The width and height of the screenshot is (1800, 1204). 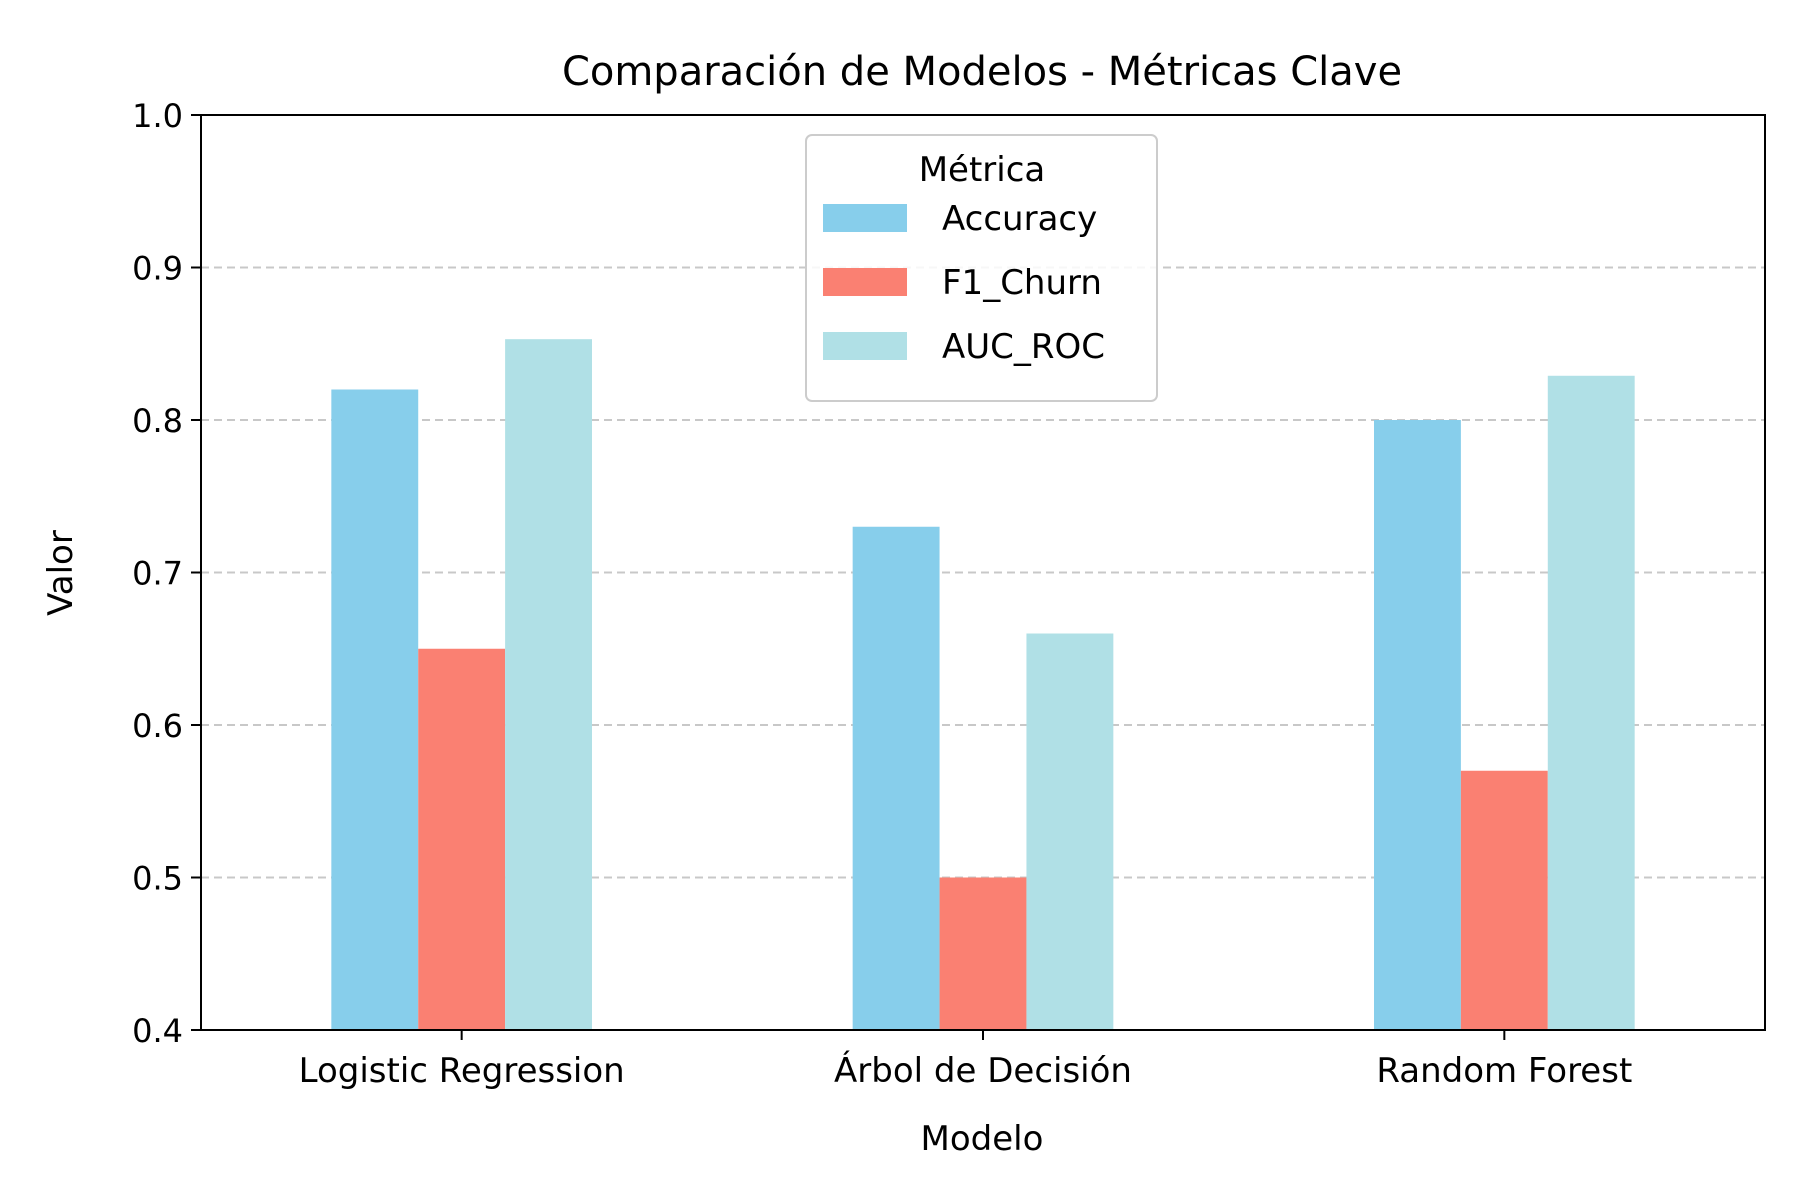 I want to click on legend-label: AUC_ROC, so click(x=1023, y=347).